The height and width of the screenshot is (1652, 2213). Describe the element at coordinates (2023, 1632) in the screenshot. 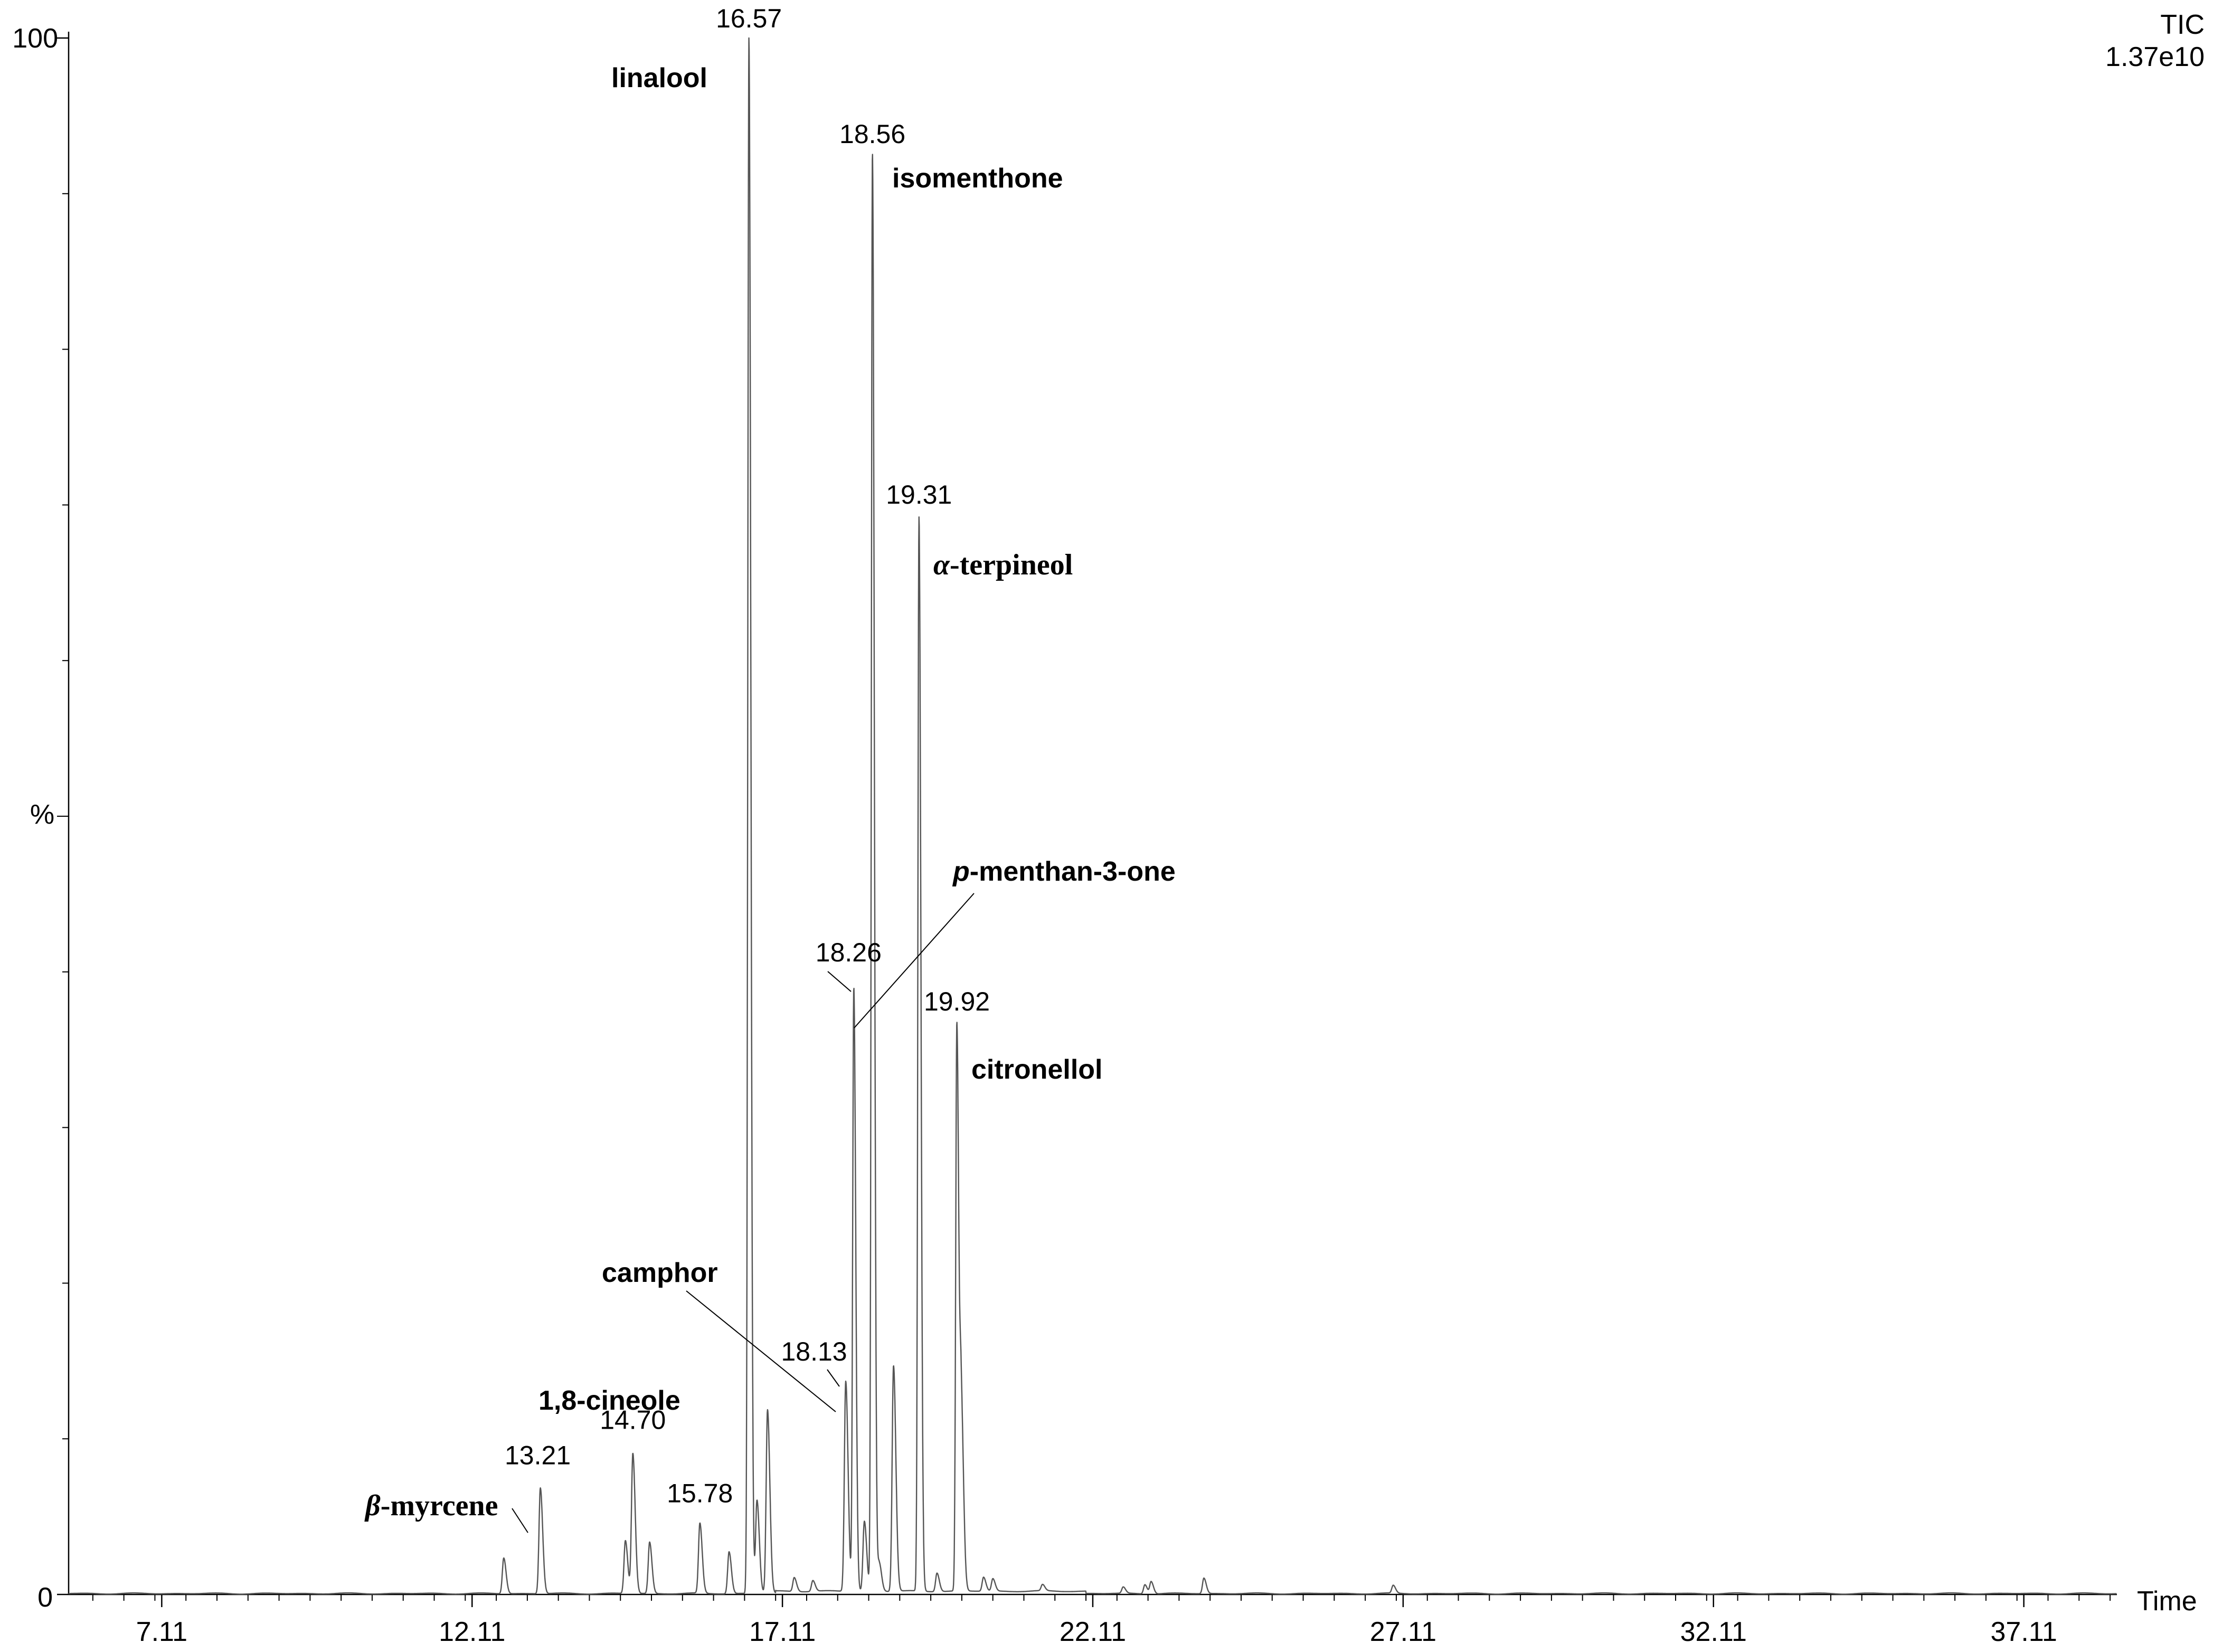

I see `x-tick-label: 37.11` at that location.